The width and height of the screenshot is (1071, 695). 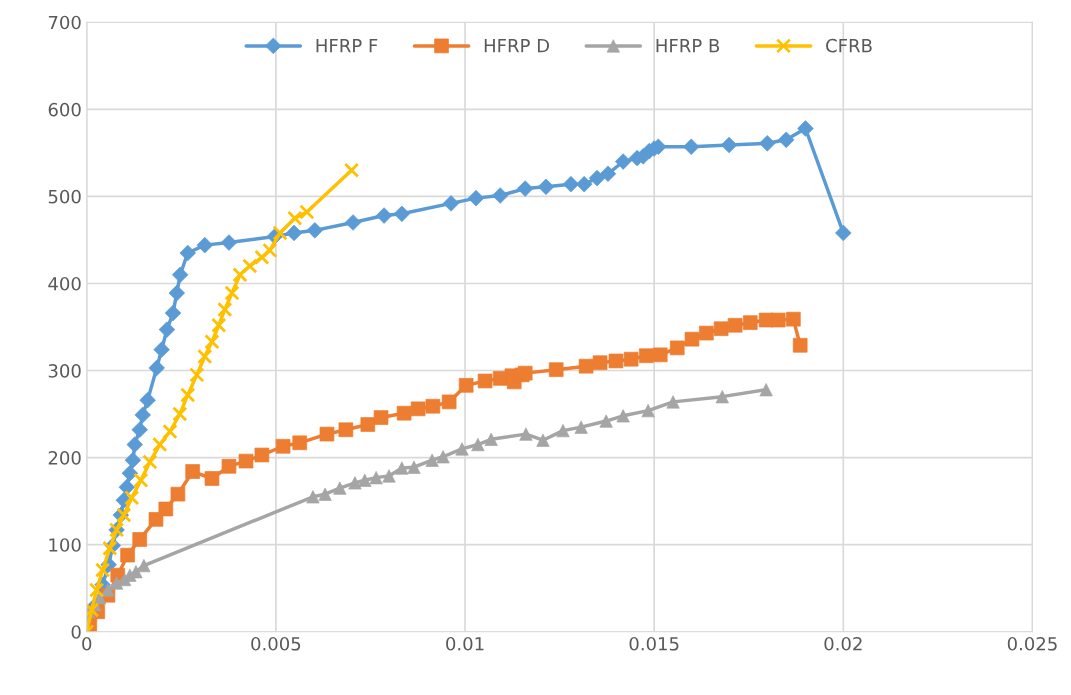 What do you see at coordinates (64, 370) in the screenshot?
I see `y-tick-label: 300` at bounding box center [64, 370].